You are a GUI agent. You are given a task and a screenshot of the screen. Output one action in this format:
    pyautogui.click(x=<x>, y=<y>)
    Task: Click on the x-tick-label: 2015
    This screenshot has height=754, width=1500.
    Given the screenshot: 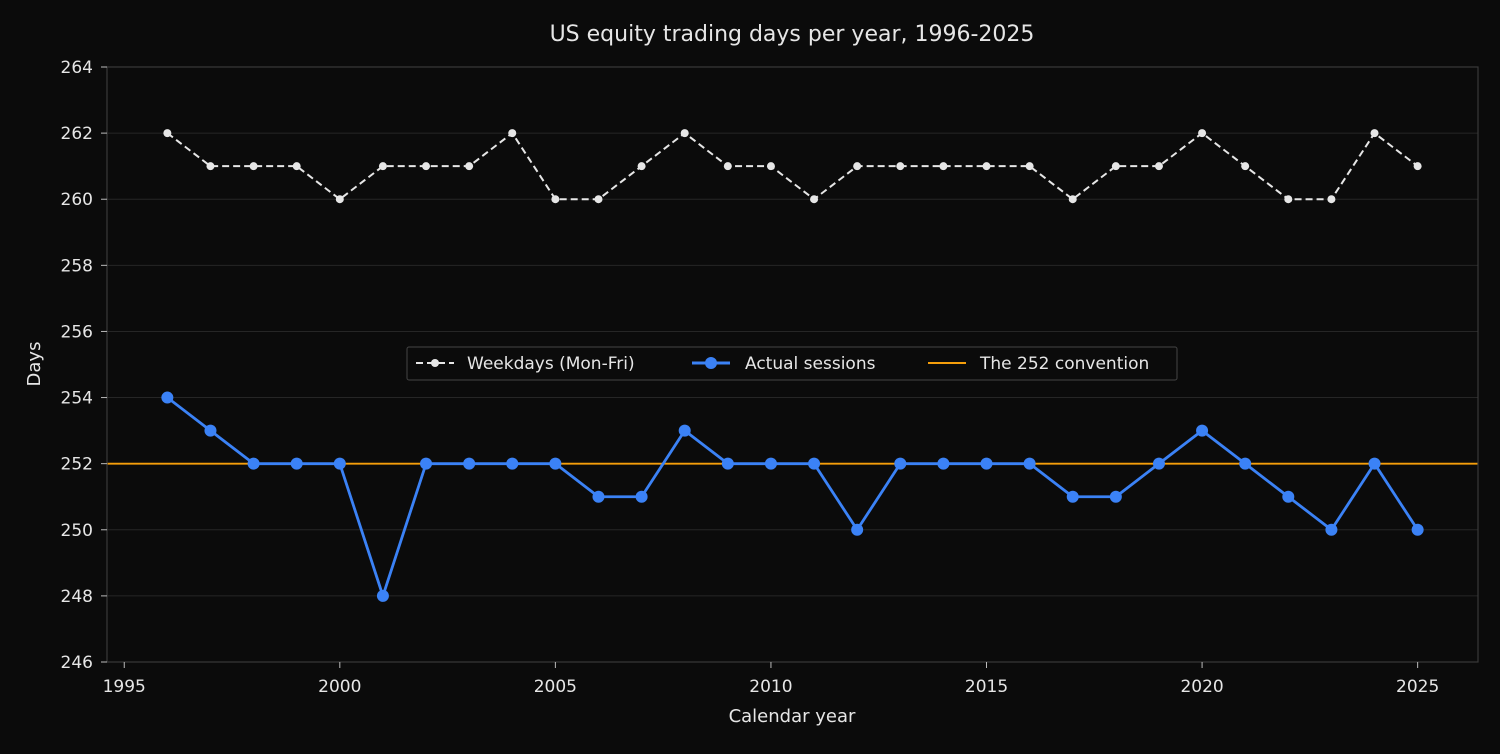 What is the action you would take?
    pyautogui.click(x=986, y=687)
    